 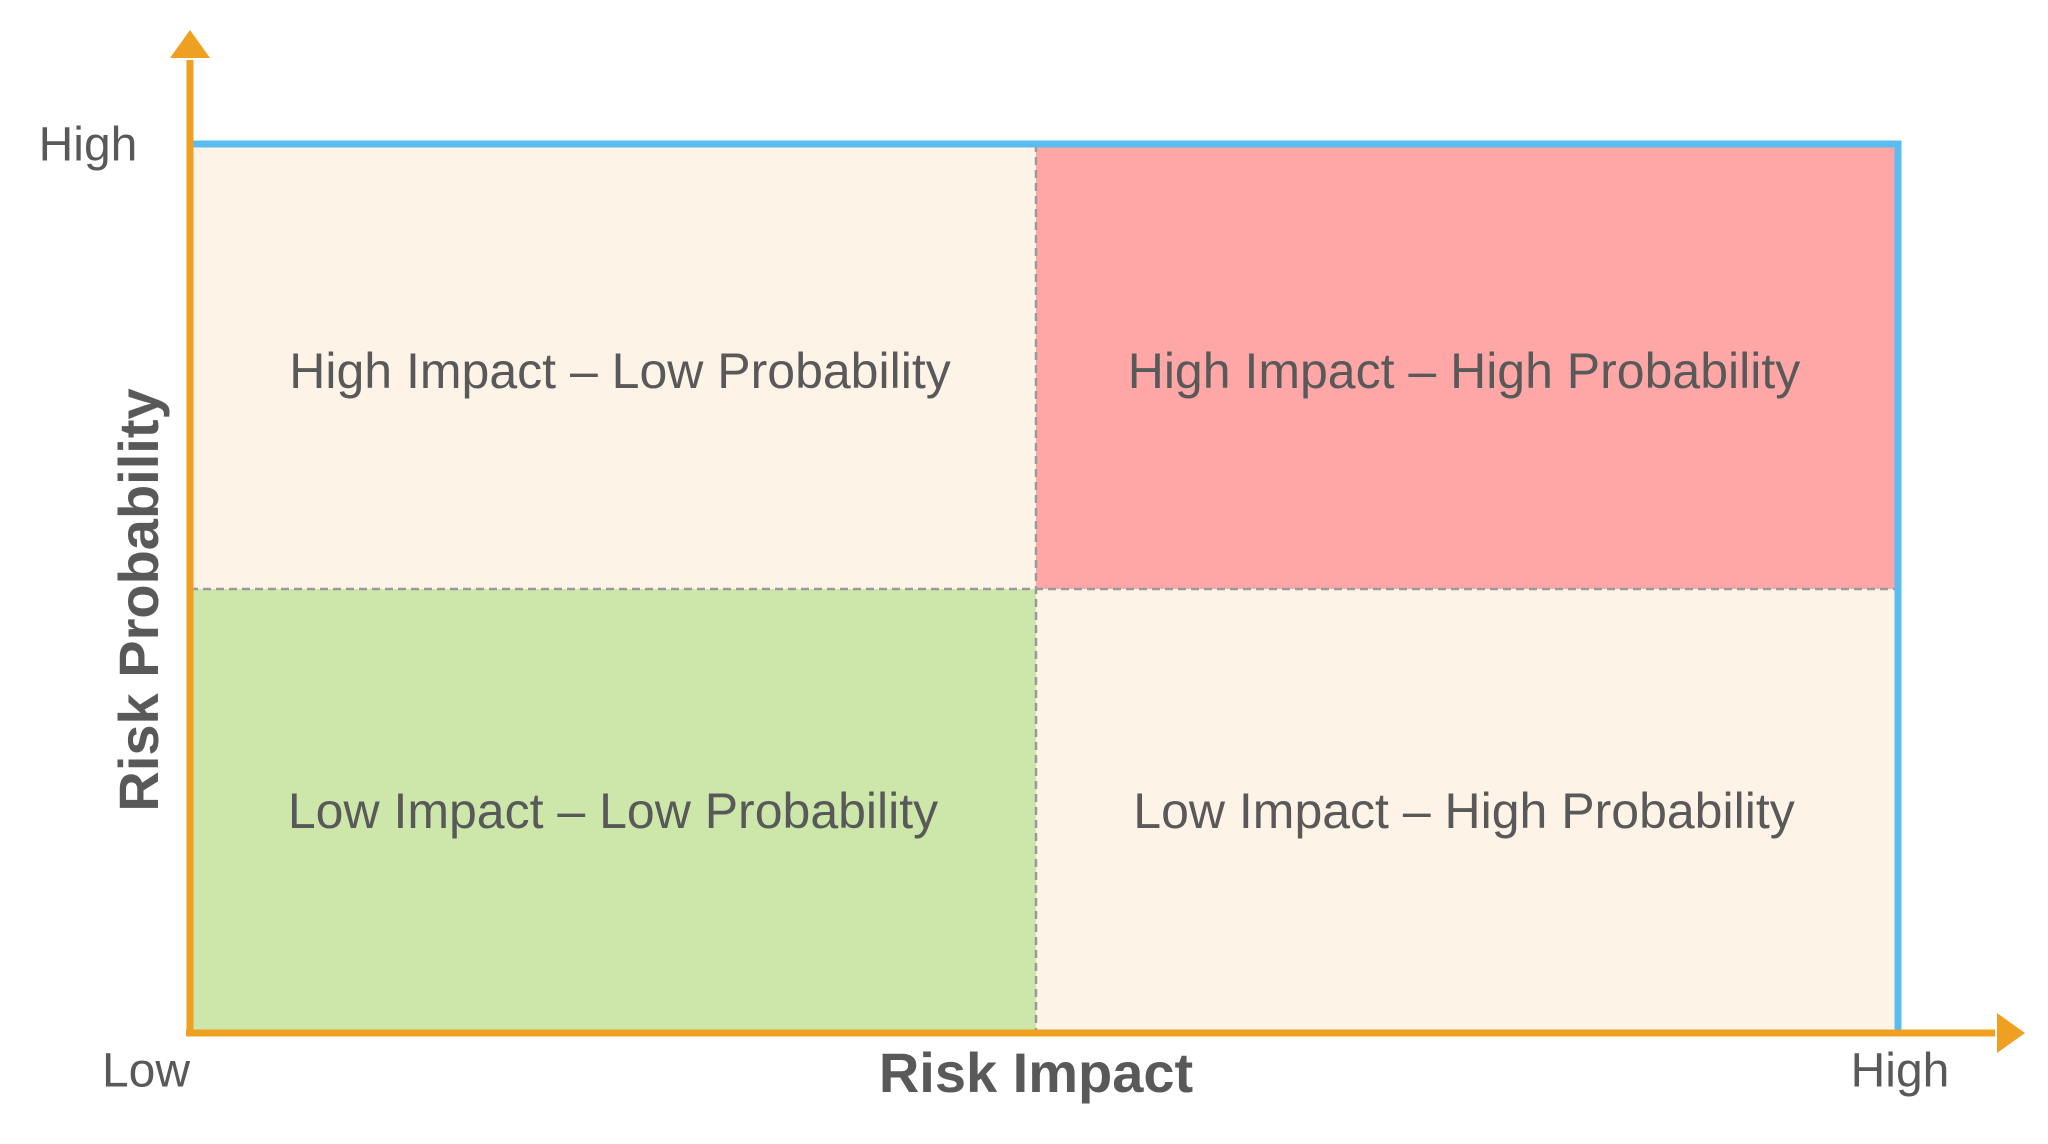 I want to click on x-axis-title: Risk Impact, so click(x=1036, y=1072).